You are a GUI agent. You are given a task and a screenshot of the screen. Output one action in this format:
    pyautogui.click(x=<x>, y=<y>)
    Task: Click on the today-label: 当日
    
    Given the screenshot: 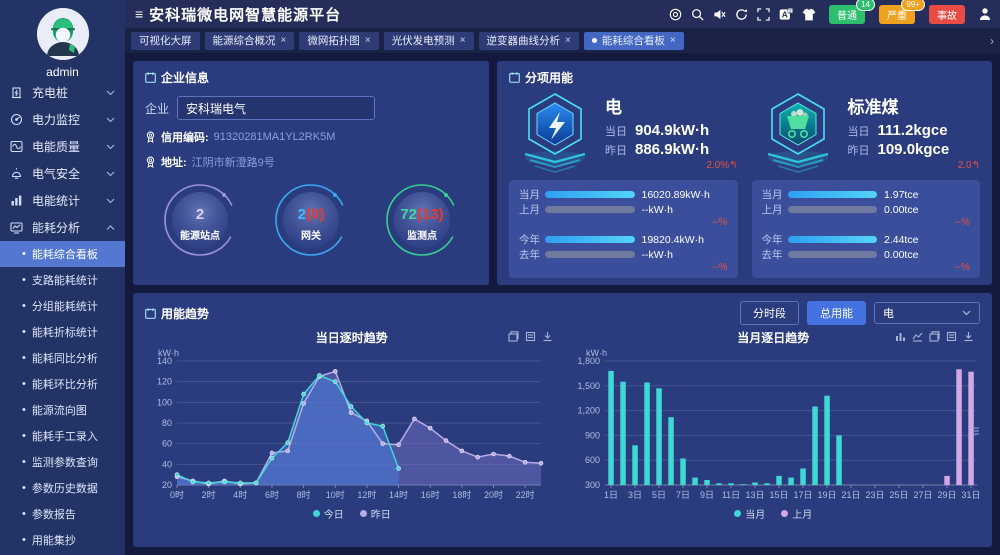 What is the action you would take?
    pyautogui.click(x=616, y=131)
    